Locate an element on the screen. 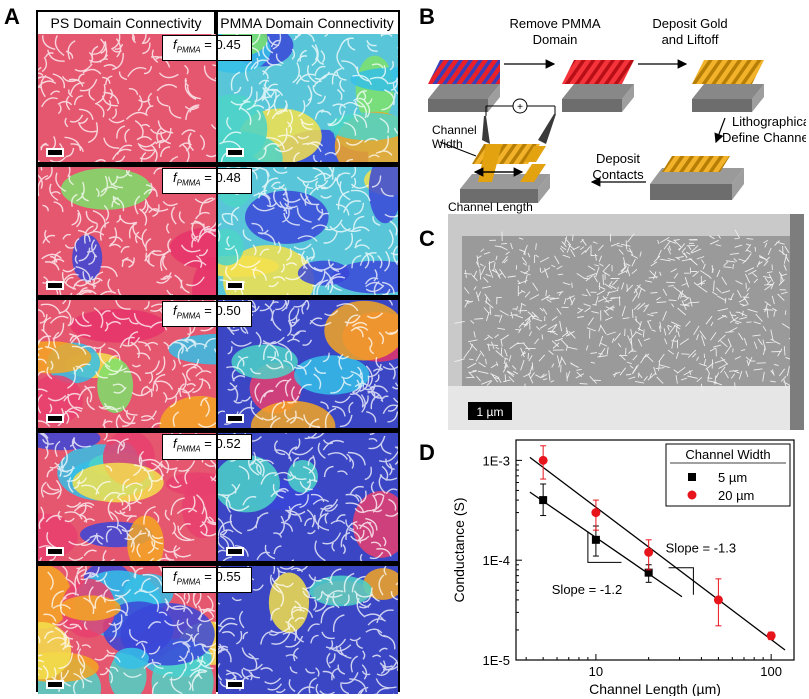 This screenshot has height=699, width=809. slope-triangle-20um is located at coordinates (681, 581).